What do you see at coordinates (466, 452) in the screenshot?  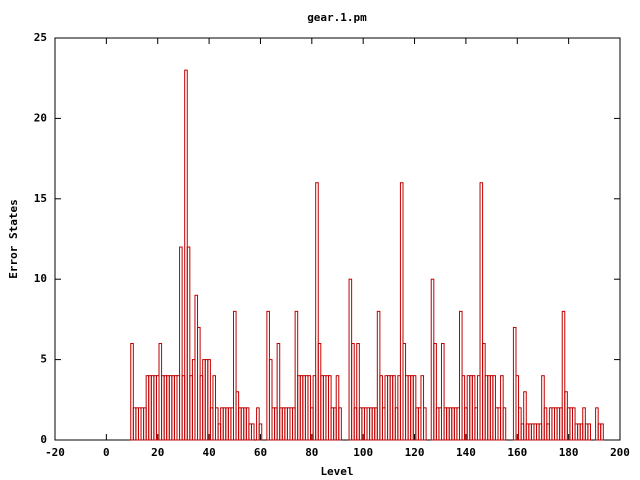 I see `x-tick-label: 140` at bounding box center [466, 452].